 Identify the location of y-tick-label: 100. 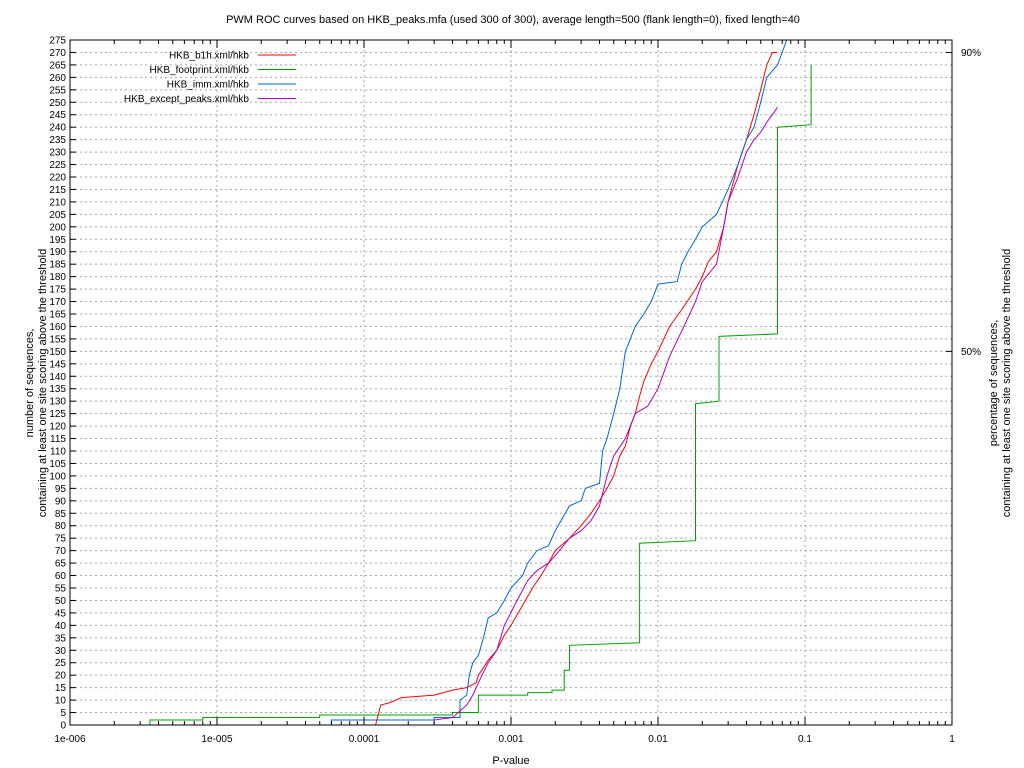
(57, 476).